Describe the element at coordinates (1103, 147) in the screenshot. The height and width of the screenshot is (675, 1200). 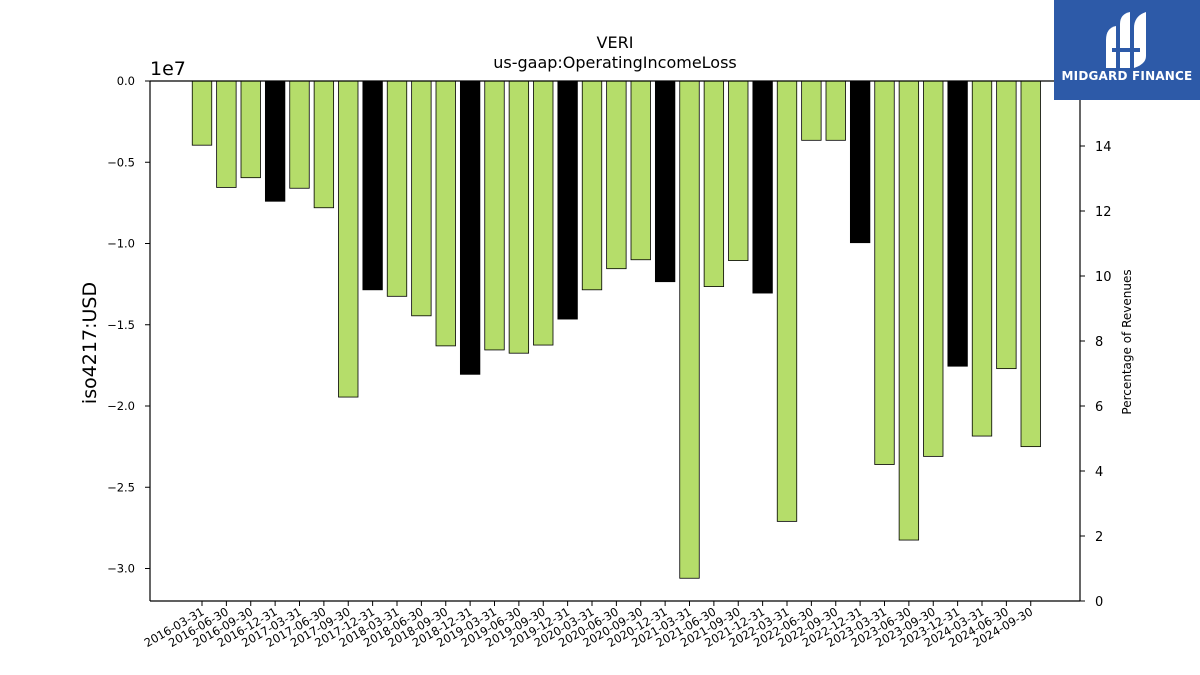
I see `y2-tick-label: 14` at that location.